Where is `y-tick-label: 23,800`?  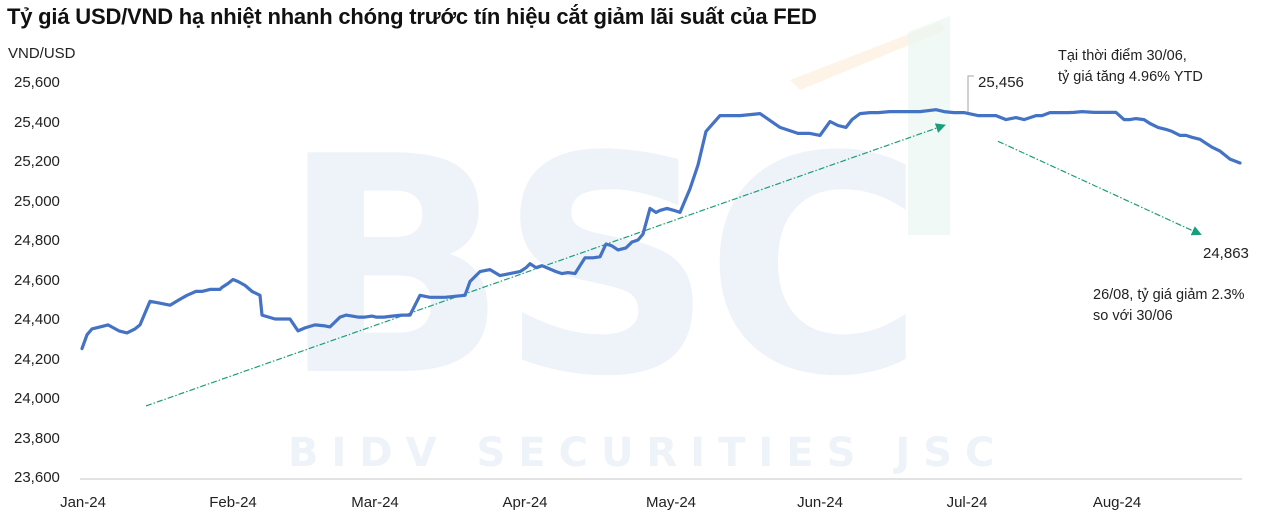 y-tick-label: 23,800 is located at coordinates (37, 438).